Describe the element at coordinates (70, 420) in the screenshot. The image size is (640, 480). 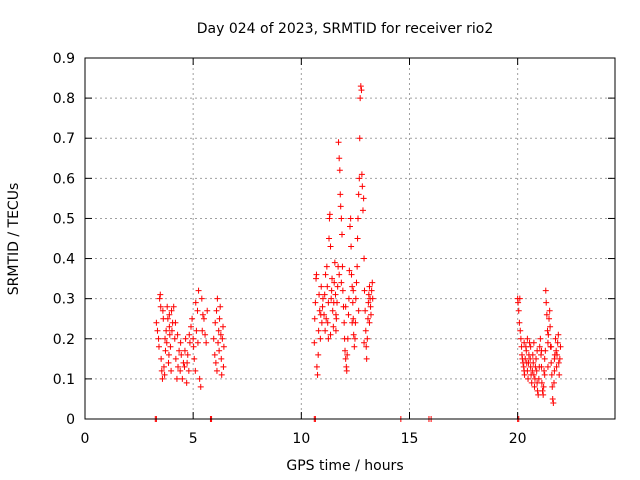
I see `y-tick-label: 0` at that location.